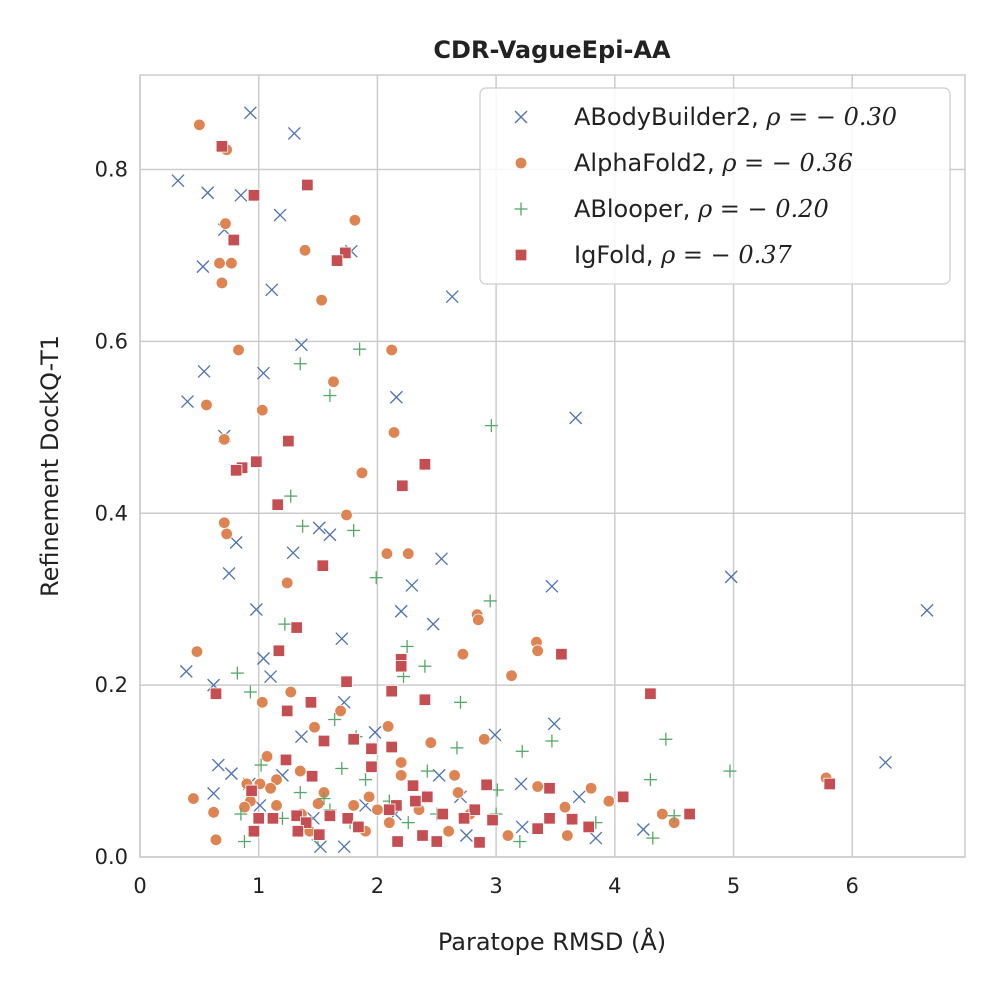 The width and height of the screenshot is (1000, 1000). I want to click on legend-series-name: ABlooper, so click(628, 209).